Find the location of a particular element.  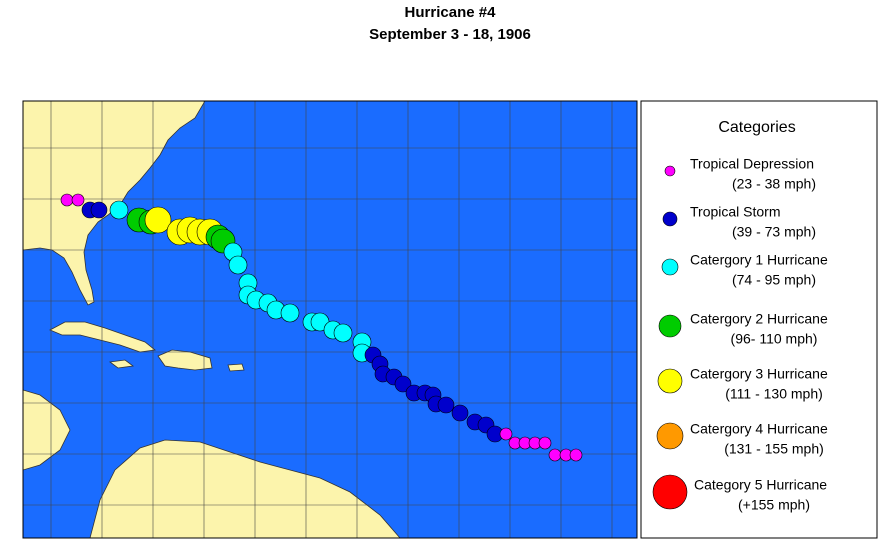

legend-name: Catergory 1 Hurricane is located at coordinates (759, 260).